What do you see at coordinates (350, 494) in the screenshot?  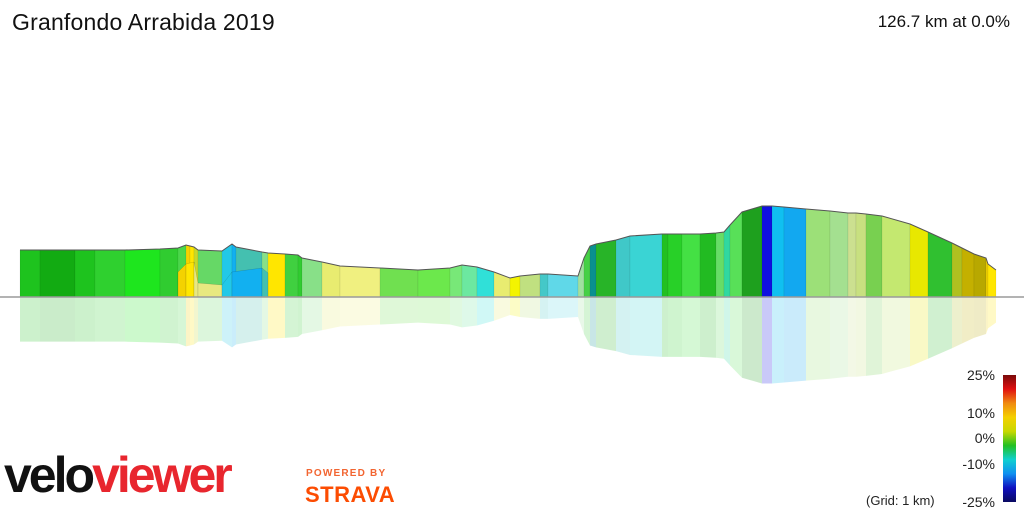 I see `strava-logo: STRAVA` at bounding box center [350, 494].